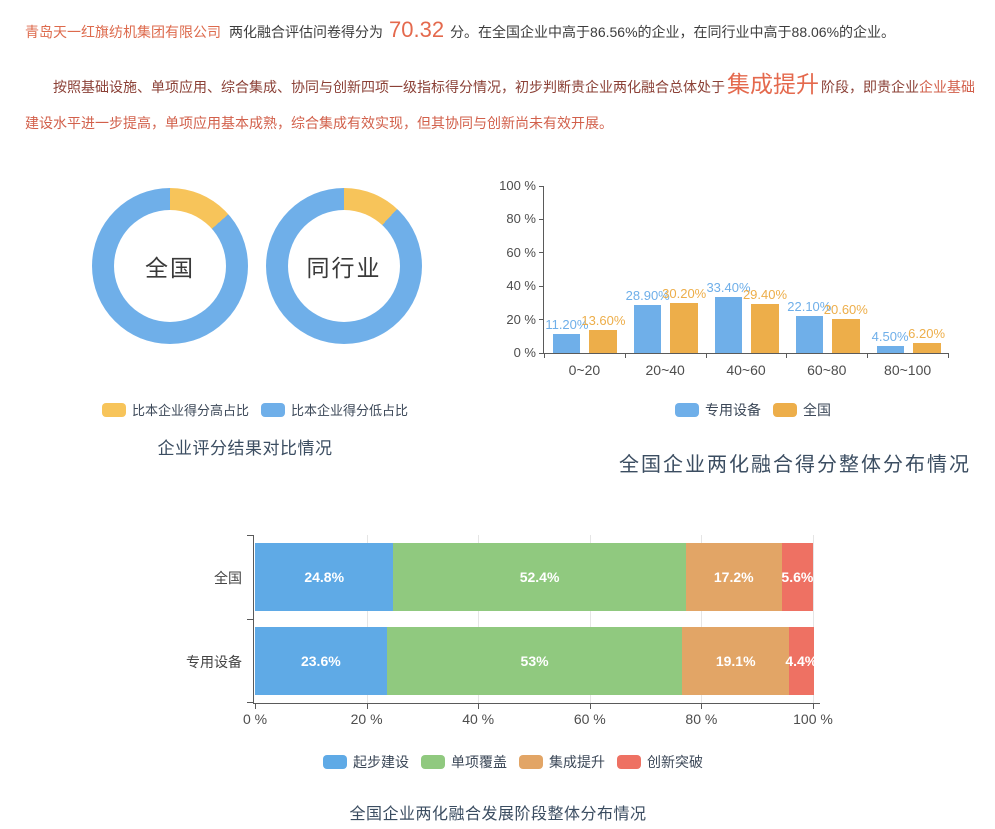 This screenshot has height=829, width=995. What do you see at coordinates (673, 32) in the screenshot?
I see `percentile-text: 分。在全国企业中高于86.56%的企业，在同行业中高于88.06%的企业。` at bounding box center [673, 32].